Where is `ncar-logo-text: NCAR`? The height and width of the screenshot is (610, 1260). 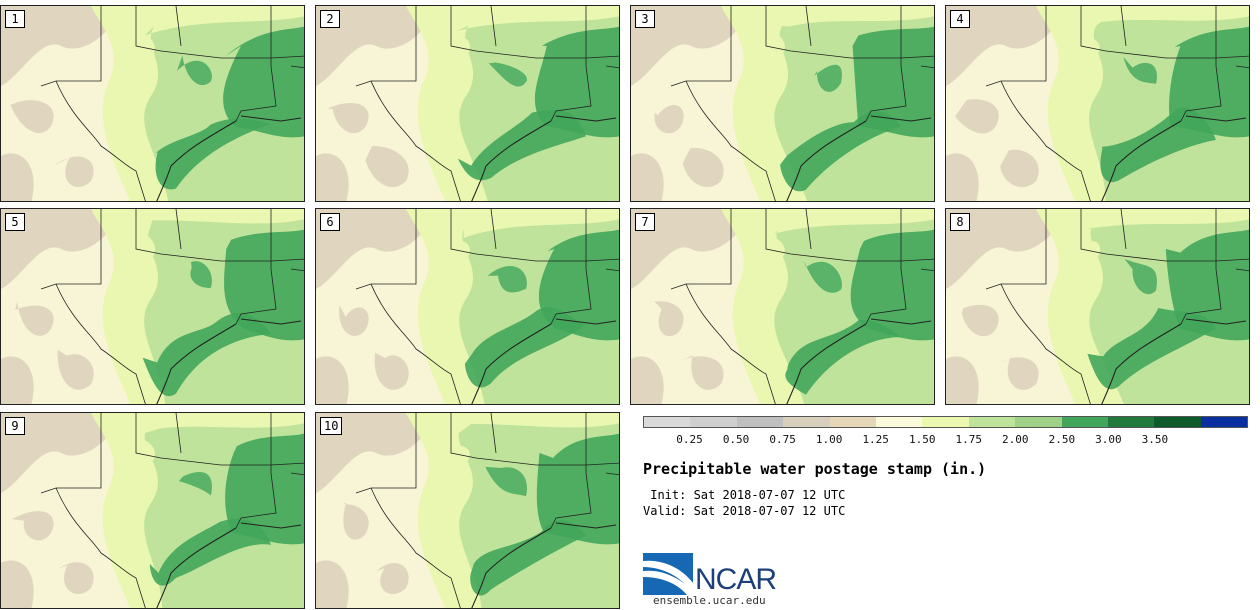
ncar-logo-text: NCAR is located at coordinates (736, 579).